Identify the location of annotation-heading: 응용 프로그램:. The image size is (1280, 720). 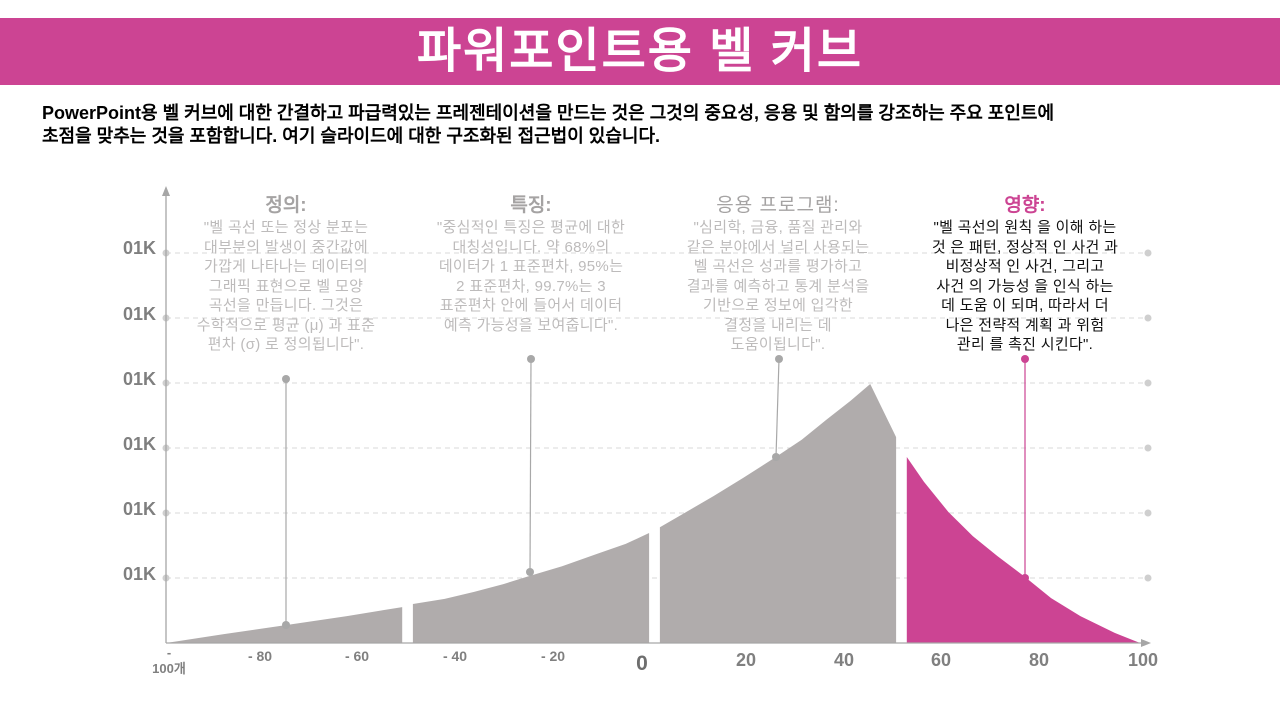
(778, 205).